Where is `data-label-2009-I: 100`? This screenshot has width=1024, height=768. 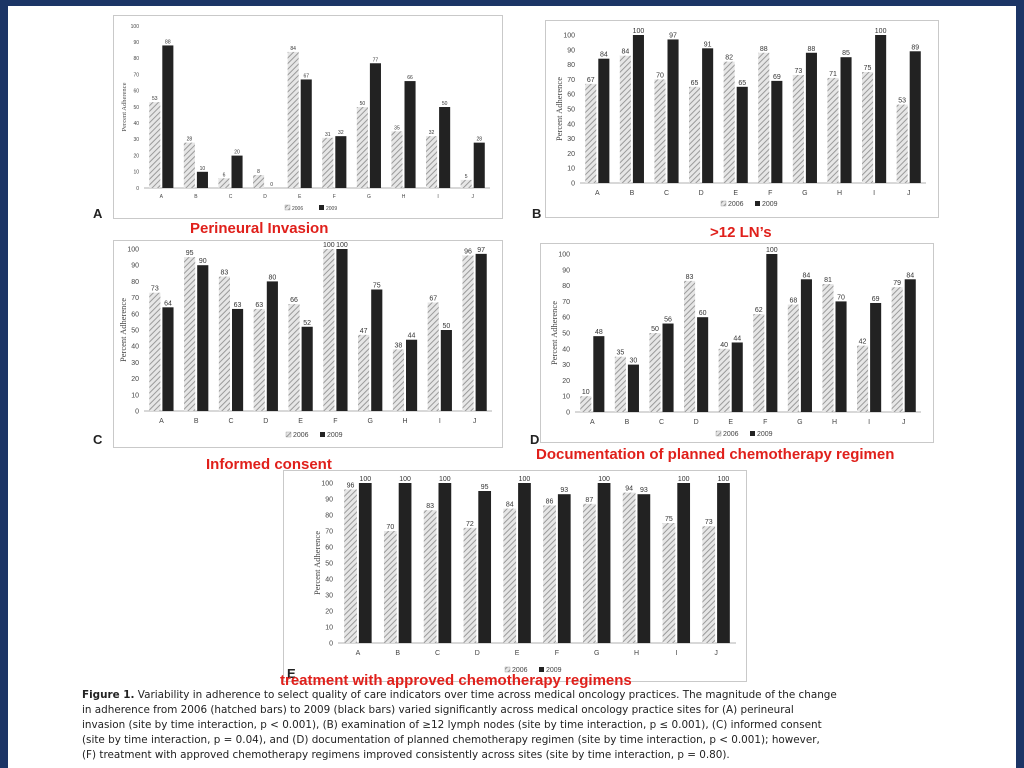
data-label-2009-I: 100 is located at coordinates (684, 479).